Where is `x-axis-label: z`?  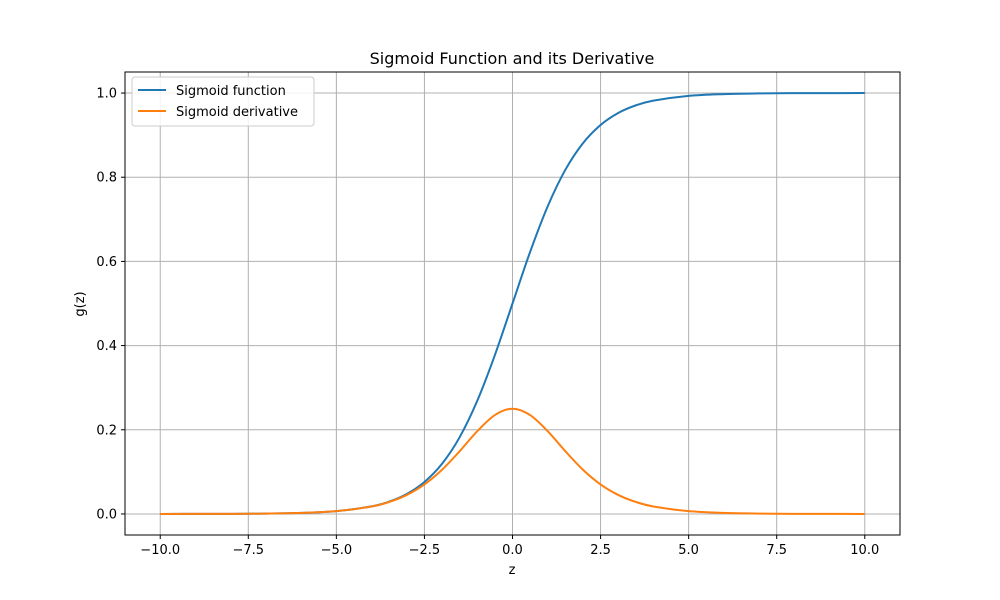
x-axis-label: z is located at coordinates (512, 570).